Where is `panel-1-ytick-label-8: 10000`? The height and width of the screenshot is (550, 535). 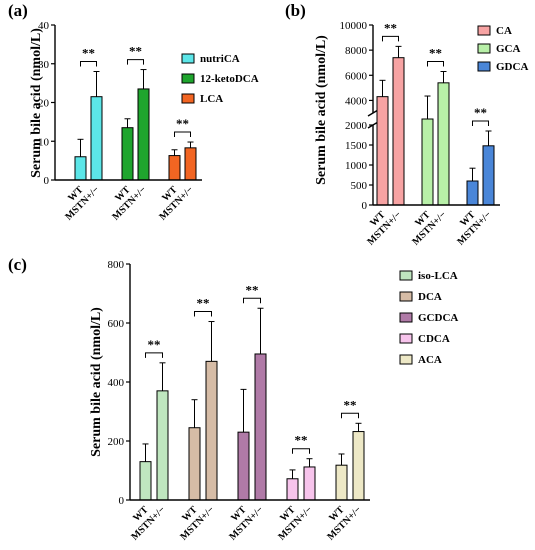 panel-1-ytick-label-8: 10000 is located at coordinates (354, 26).